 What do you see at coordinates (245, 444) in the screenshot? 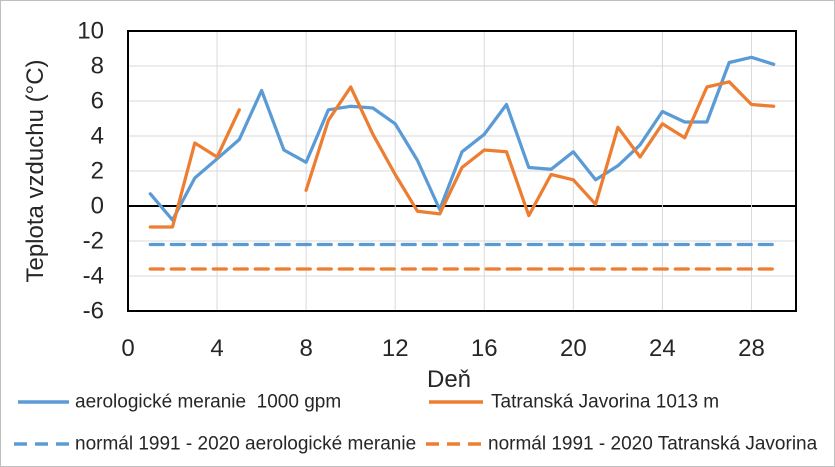
I see `legend-label-normal-aerologicke: normál 1991 - 2020 aerologické meranie` at bounding box center [245, 444].